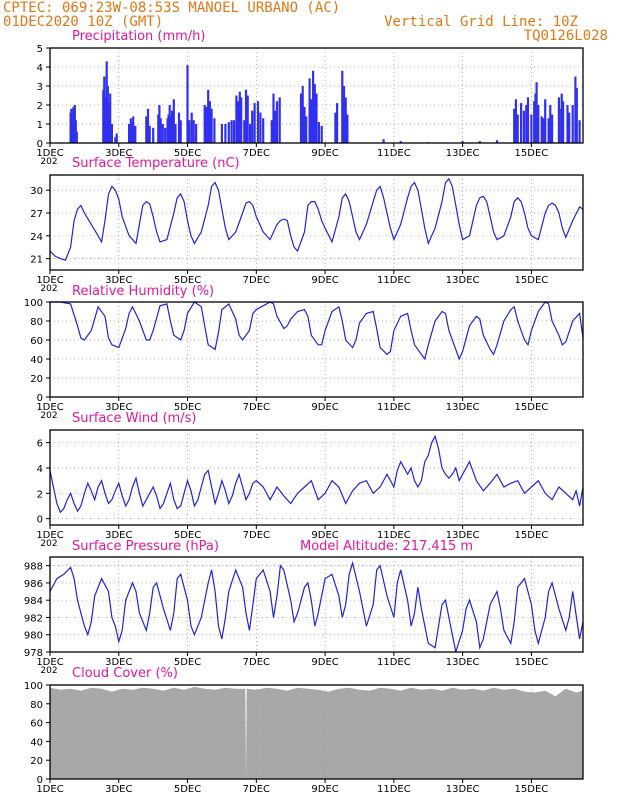 This screenshot has height=800, width=618. I want to click on precip-ytick-label: 0, so click(40, 144).